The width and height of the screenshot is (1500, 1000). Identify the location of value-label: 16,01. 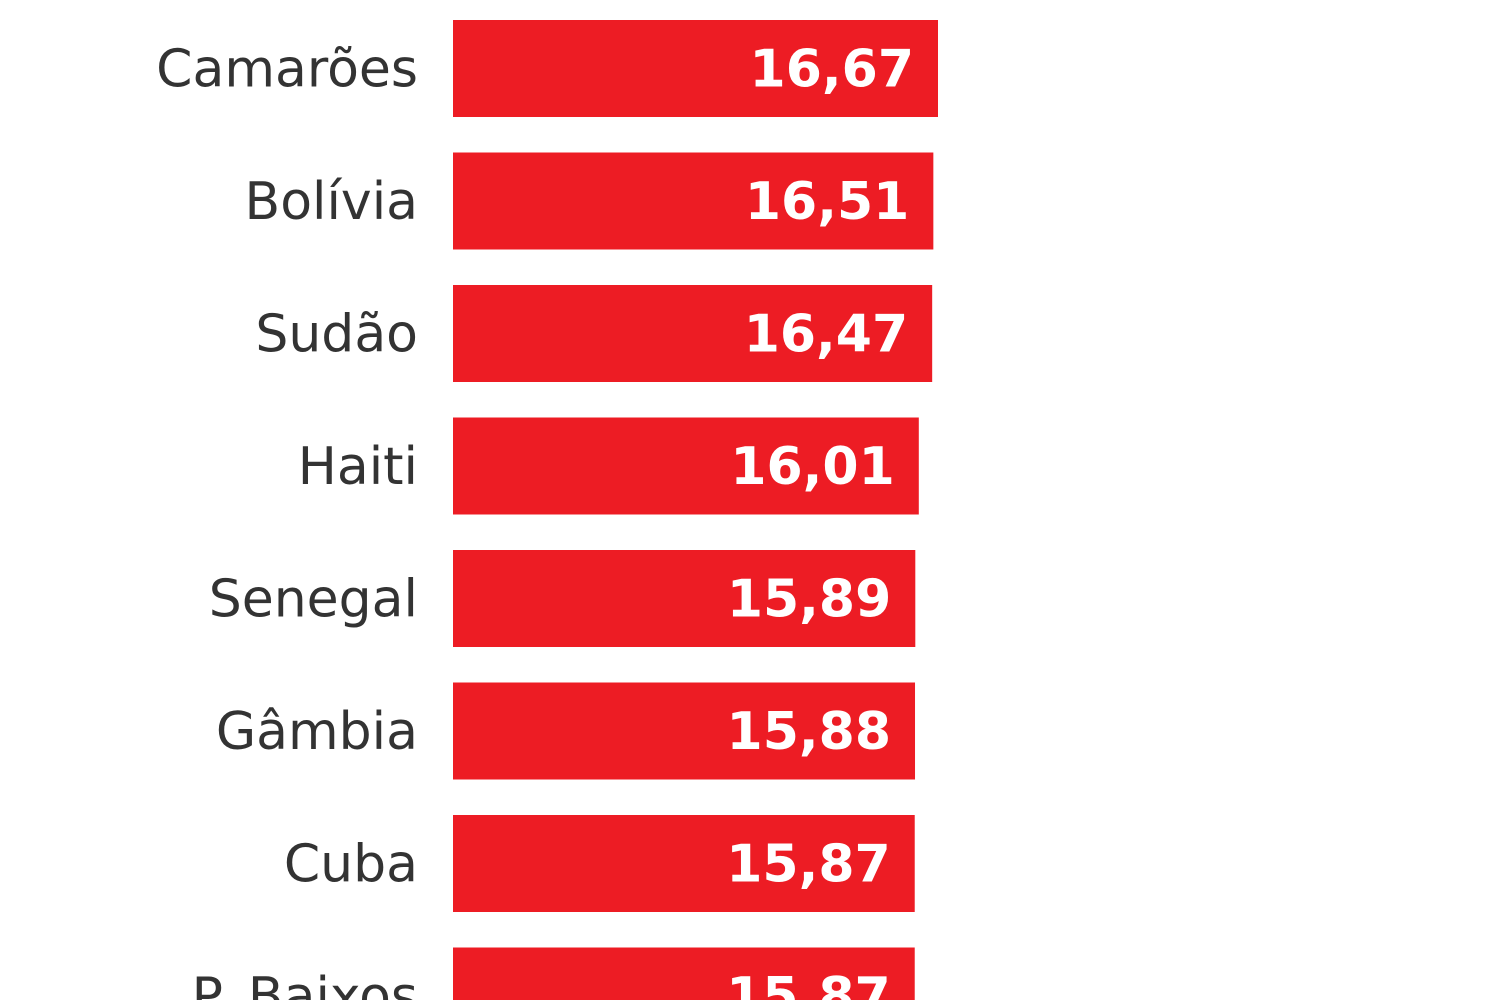
(812, 467).